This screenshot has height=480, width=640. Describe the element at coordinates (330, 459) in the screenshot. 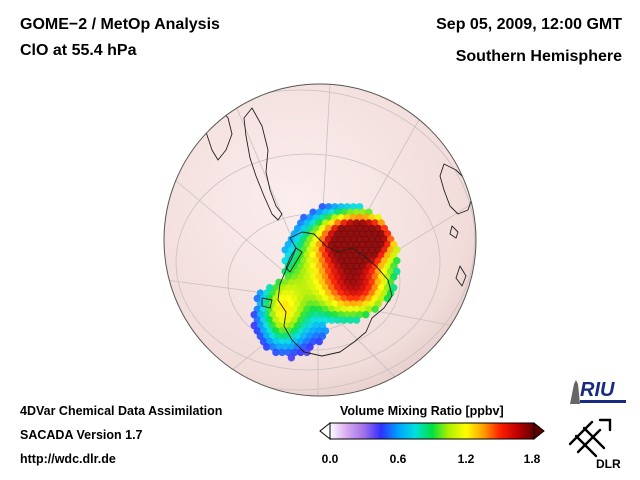

I see `colorbar-tick: 0.0` at that location.